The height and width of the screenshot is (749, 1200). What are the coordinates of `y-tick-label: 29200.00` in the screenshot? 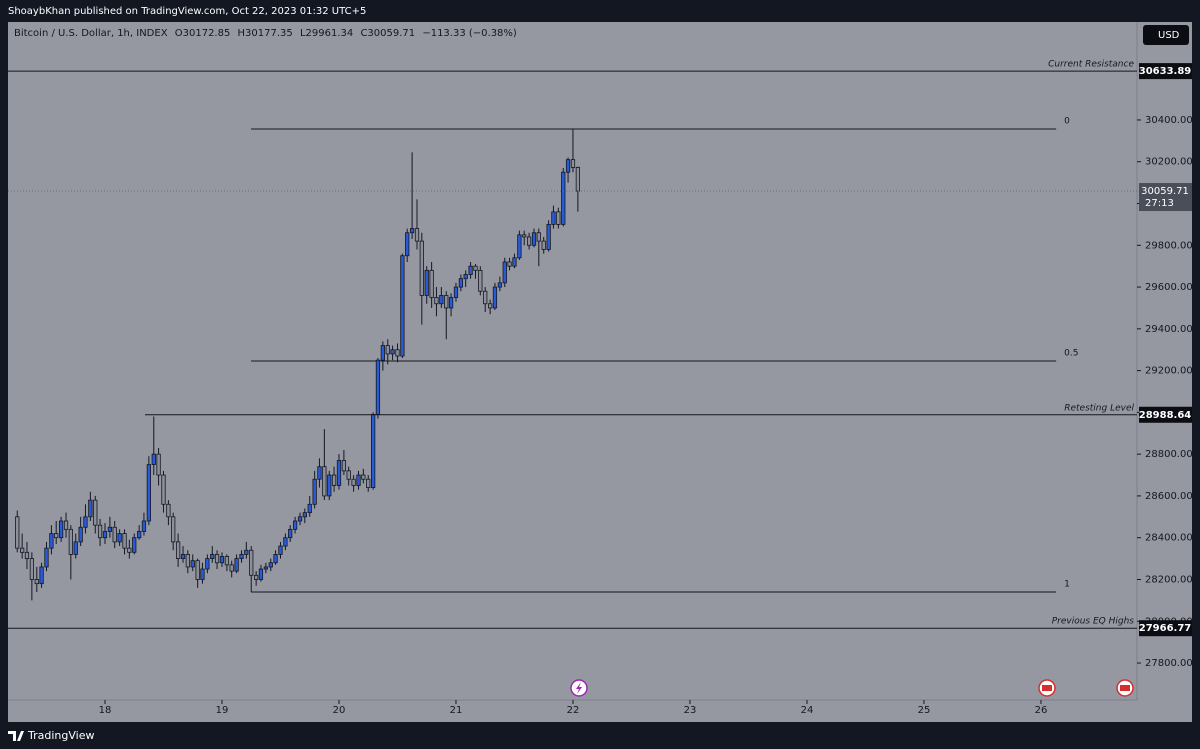 It's located at (1169, 371).